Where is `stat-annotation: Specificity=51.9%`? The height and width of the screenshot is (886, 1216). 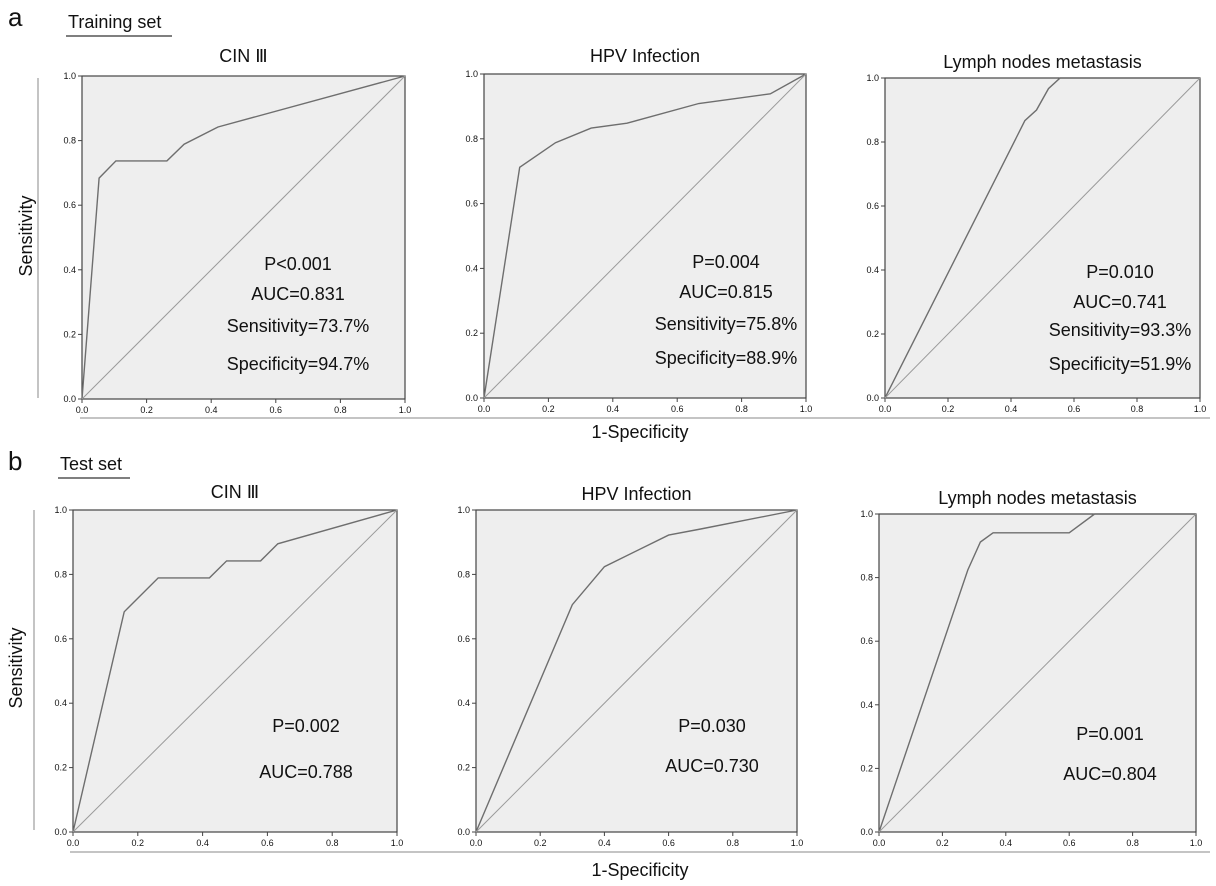
stat-annotation: Specificity=51.9% is located at coordinates (1120, 364).